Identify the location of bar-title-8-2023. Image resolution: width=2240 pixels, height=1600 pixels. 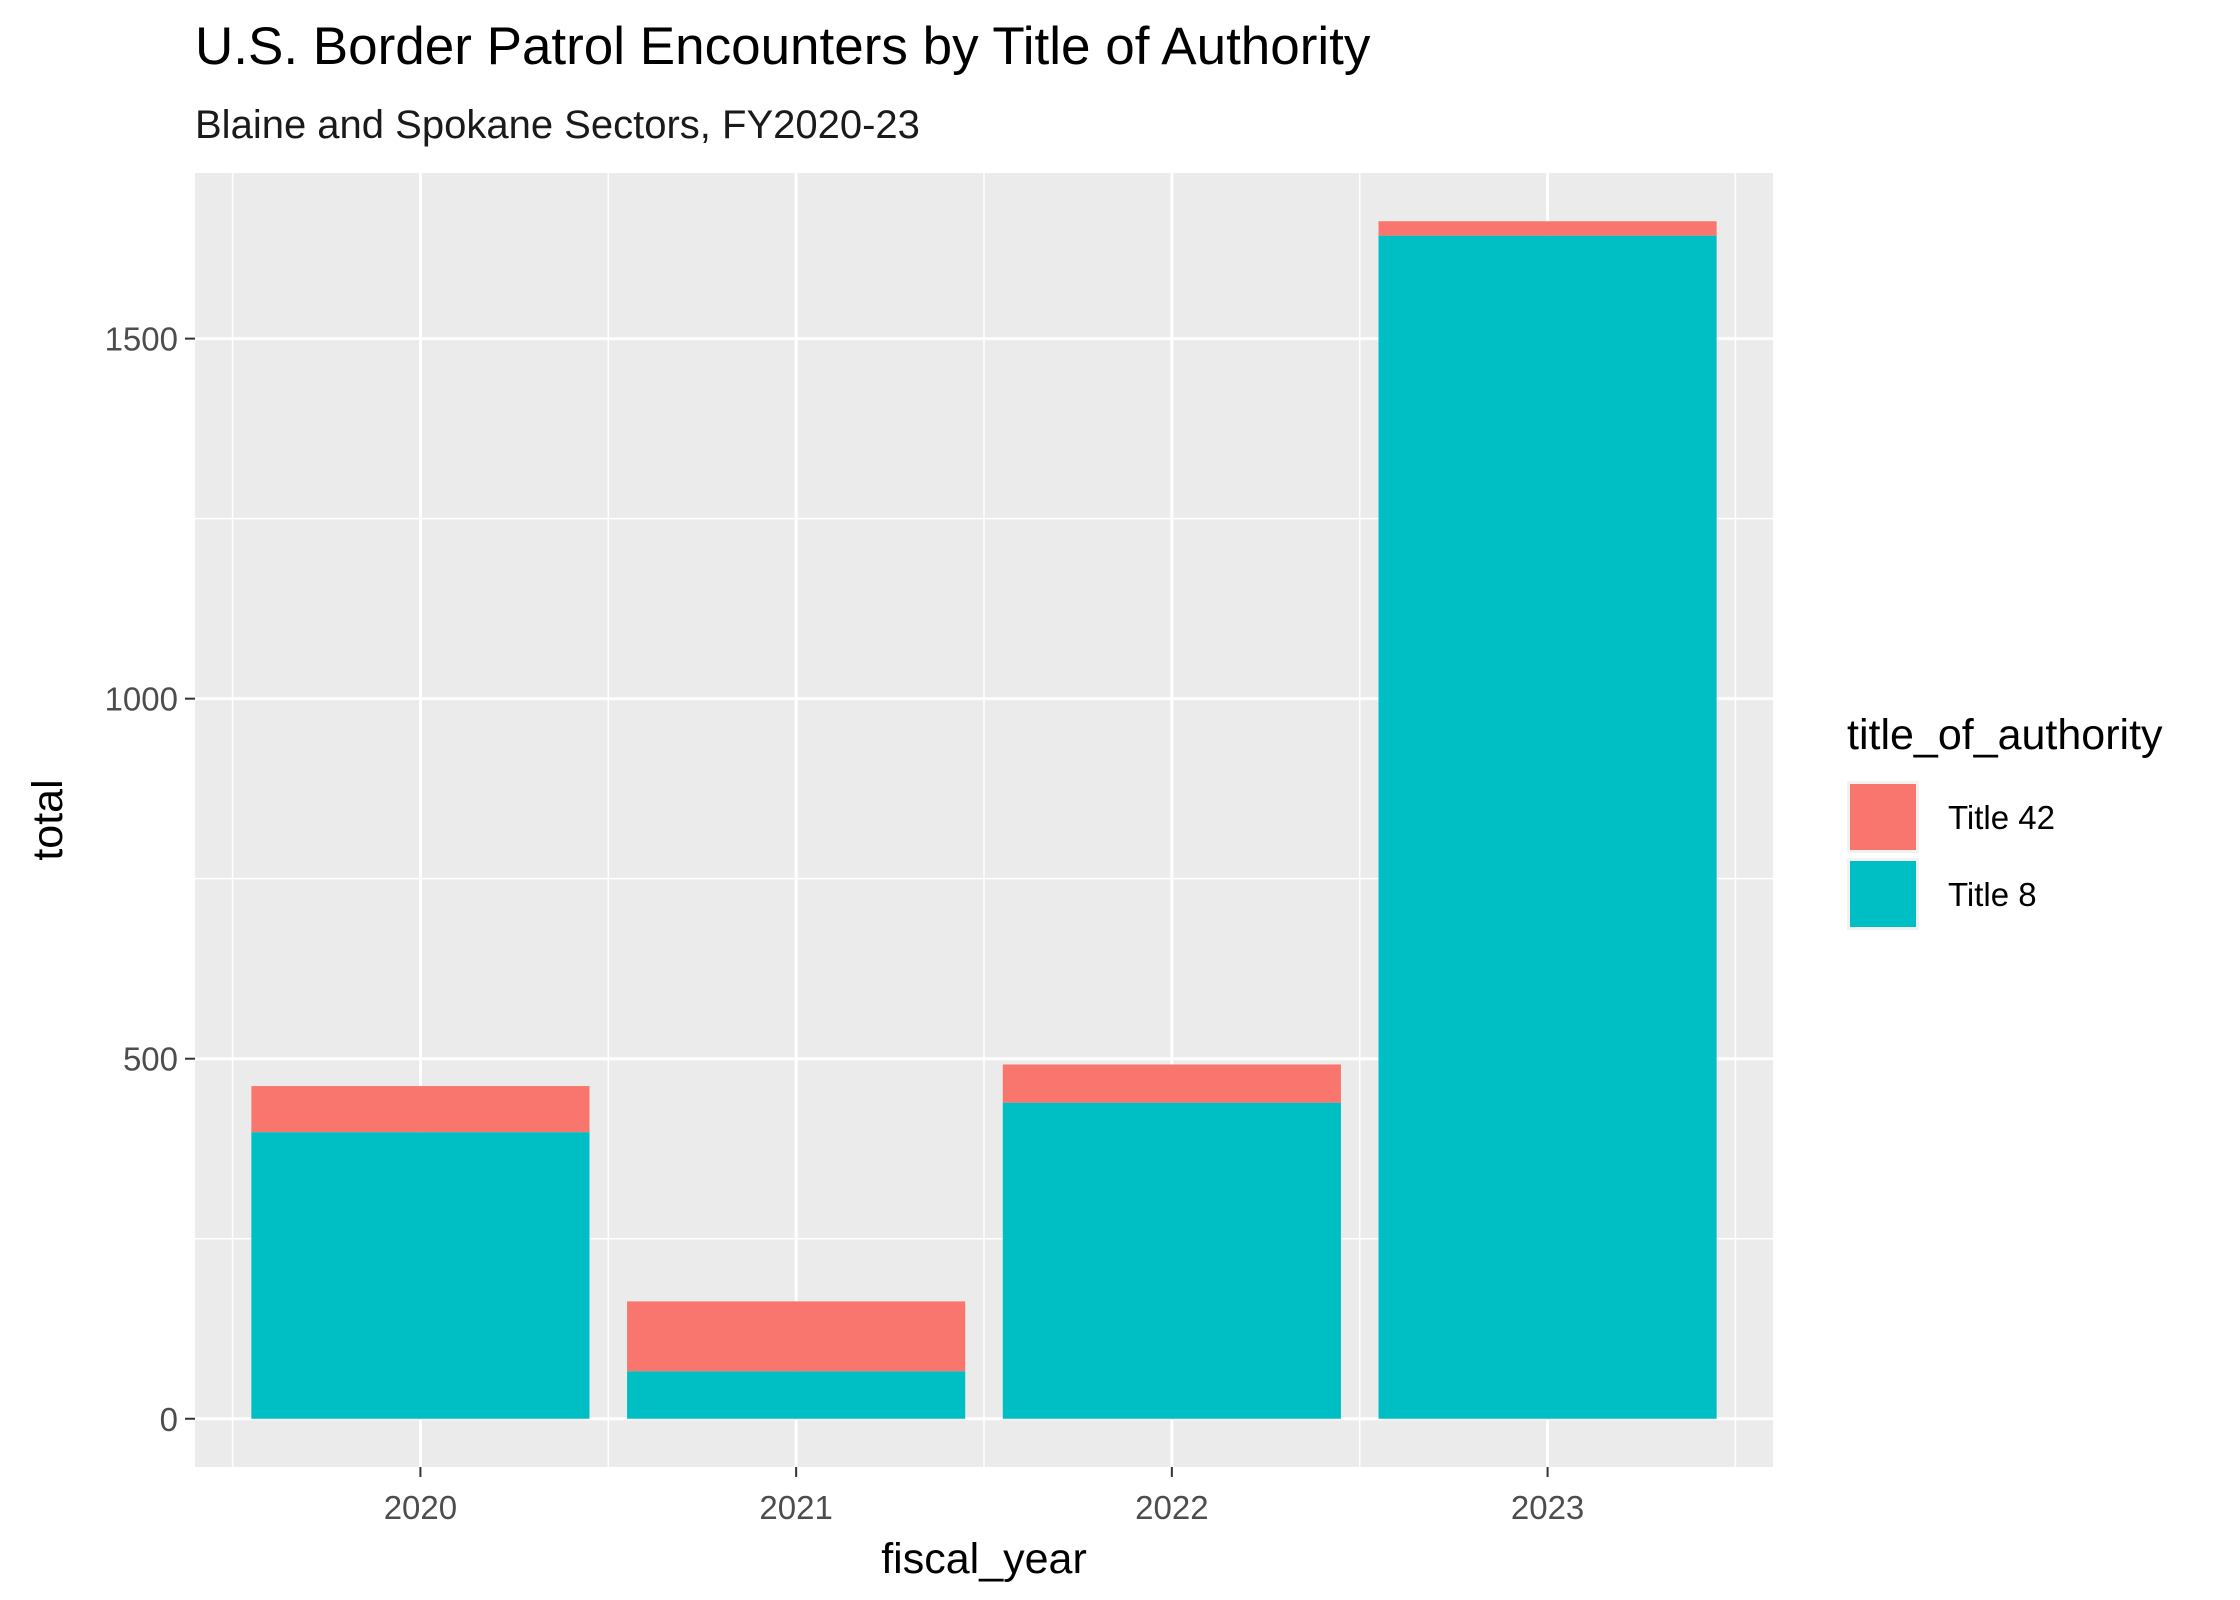
(1547, 827).